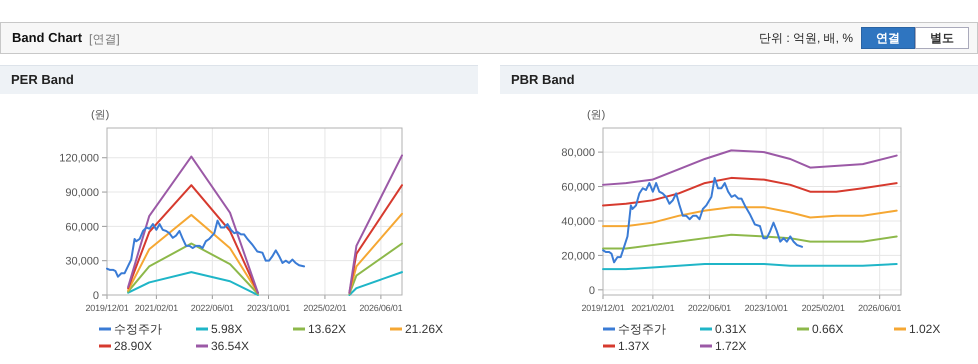  I want to click on legend-label: 21.26X, so click(424, 329).